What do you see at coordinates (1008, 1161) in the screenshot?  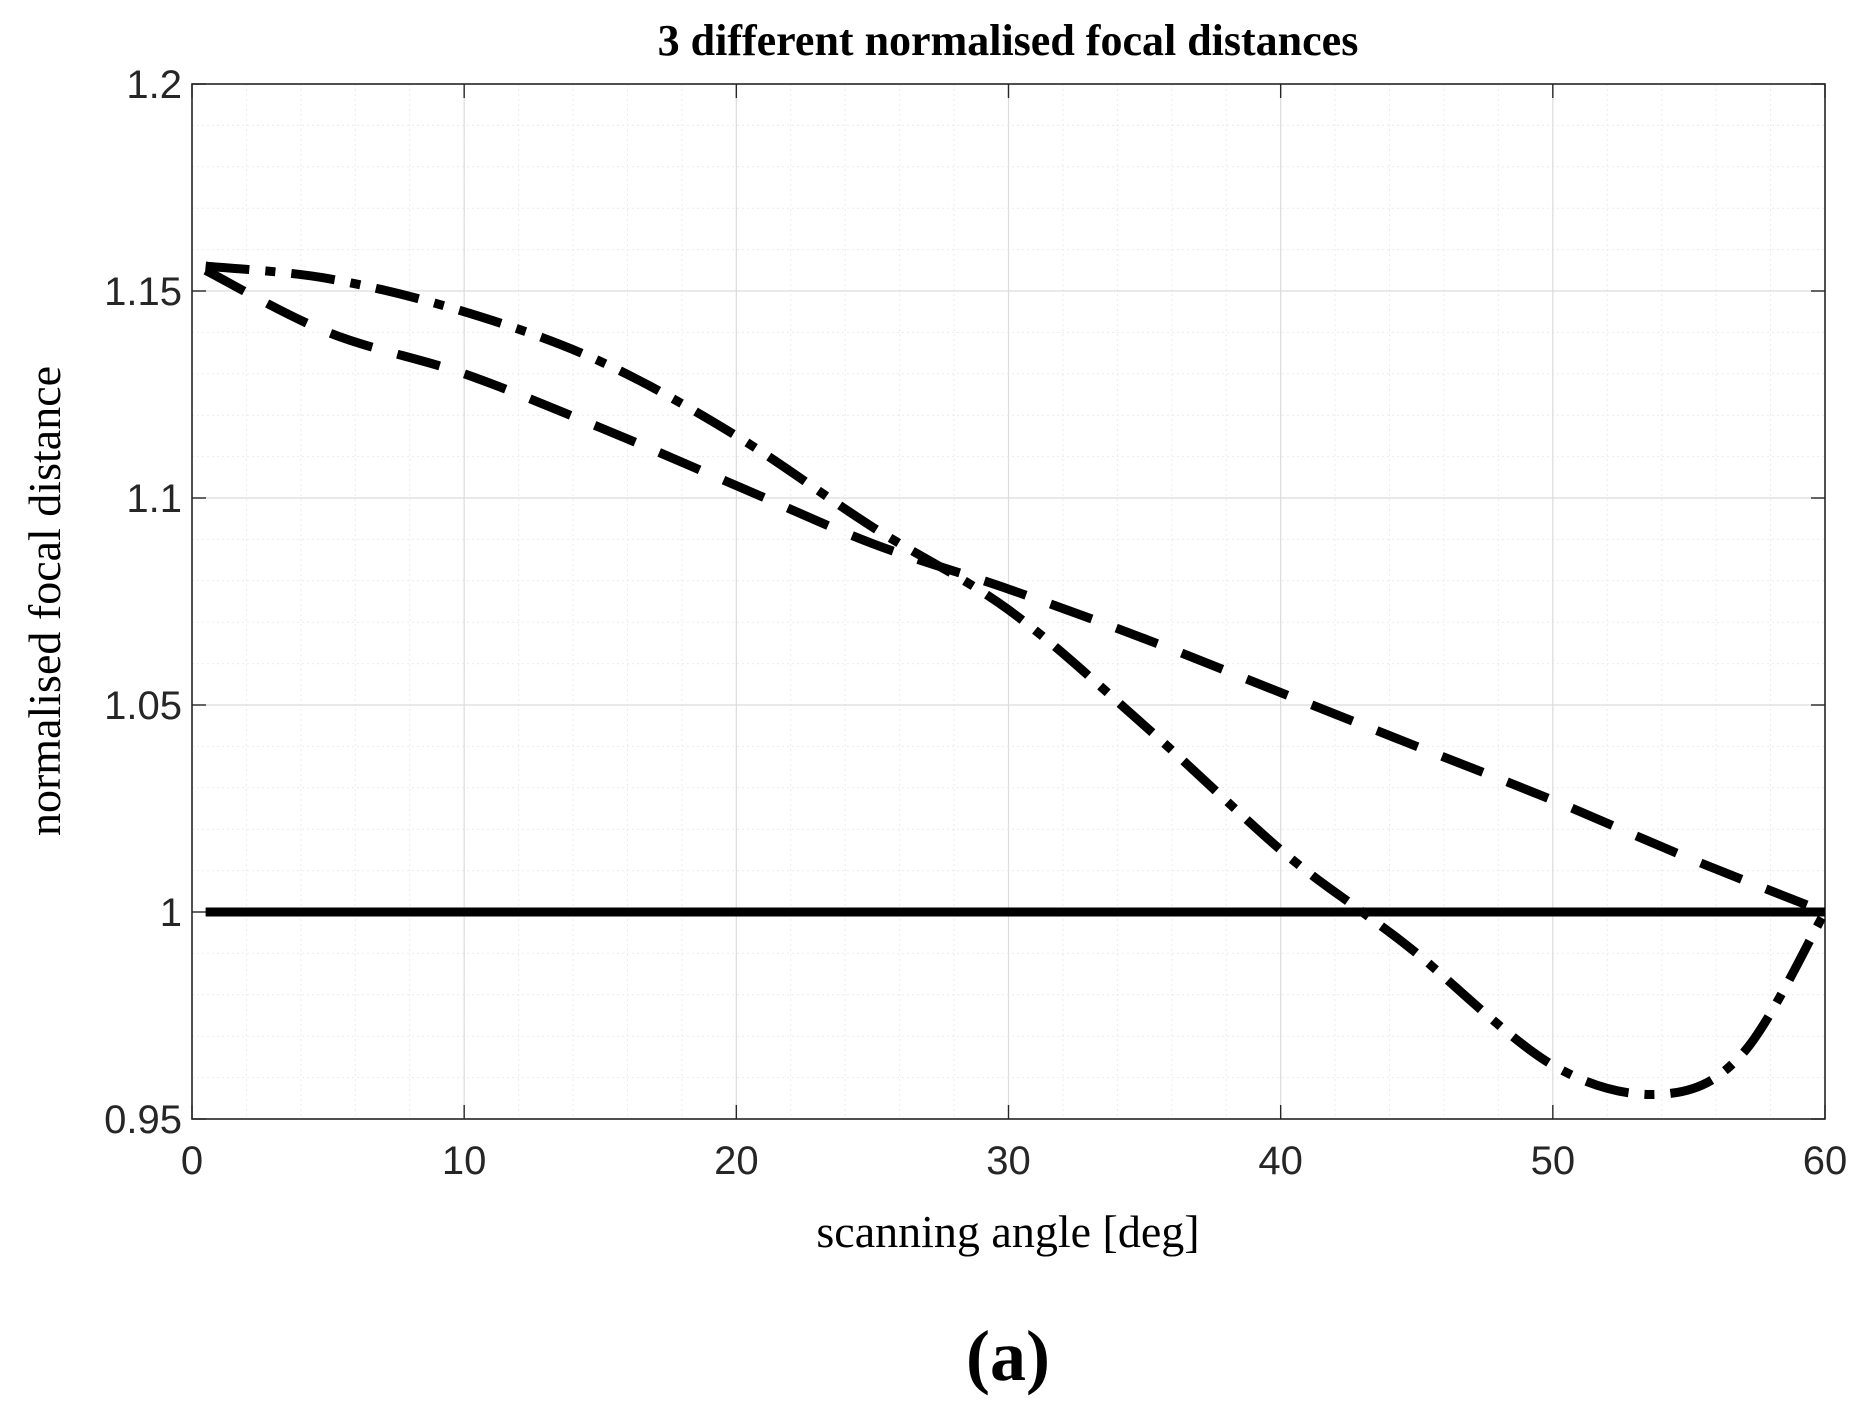 I see `x-tick-label: 30` at bounding box center [1008, 1161].